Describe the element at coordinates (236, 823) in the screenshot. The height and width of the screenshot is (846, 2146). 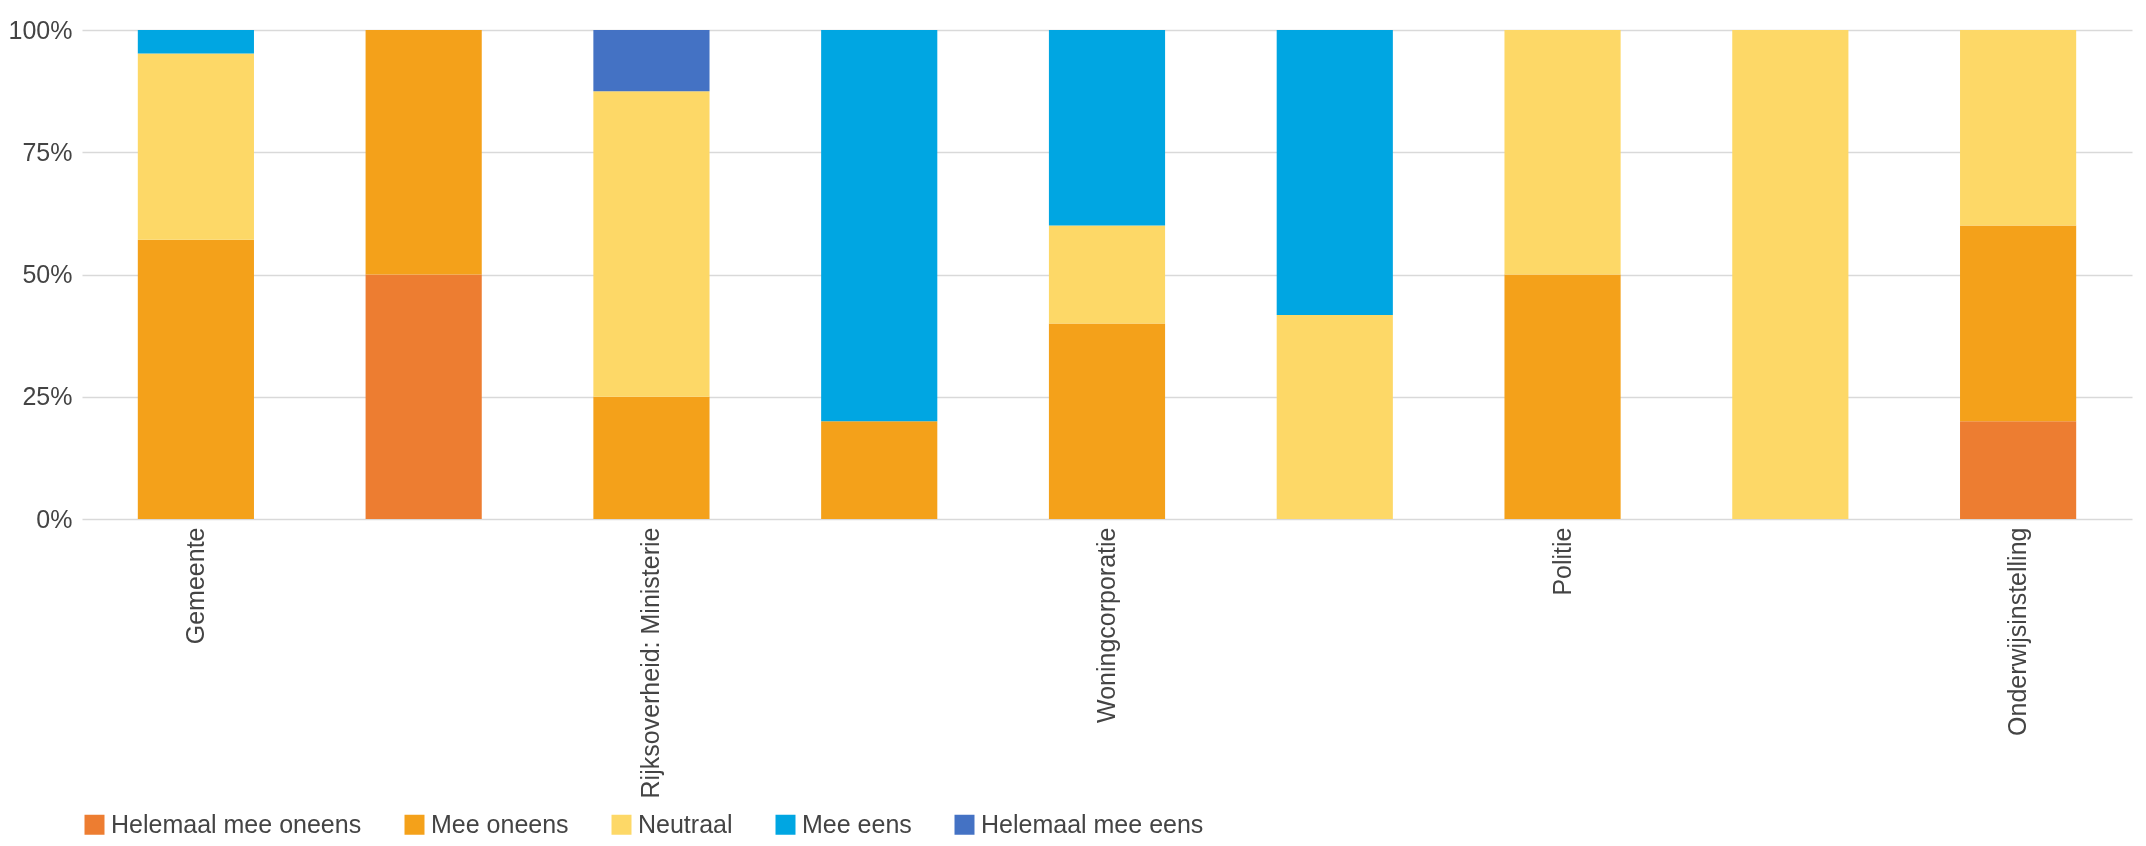
I see `legend-label: Helemaal mee oneens` at that location.